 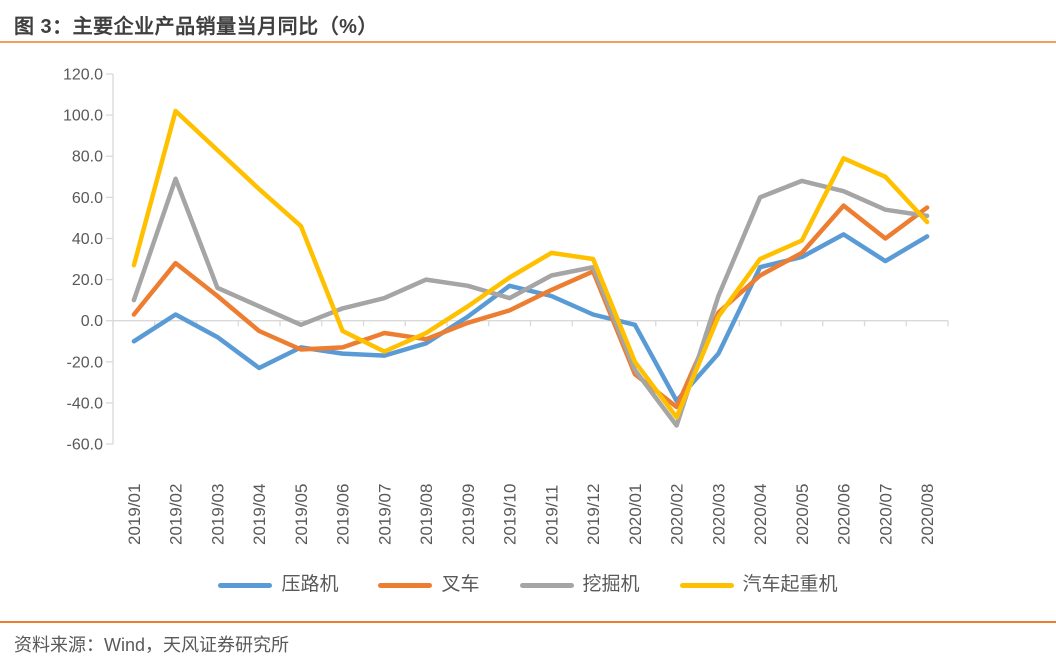 I want to click on x-axis-category-label: 2020/06, so click(x=844, y=514).